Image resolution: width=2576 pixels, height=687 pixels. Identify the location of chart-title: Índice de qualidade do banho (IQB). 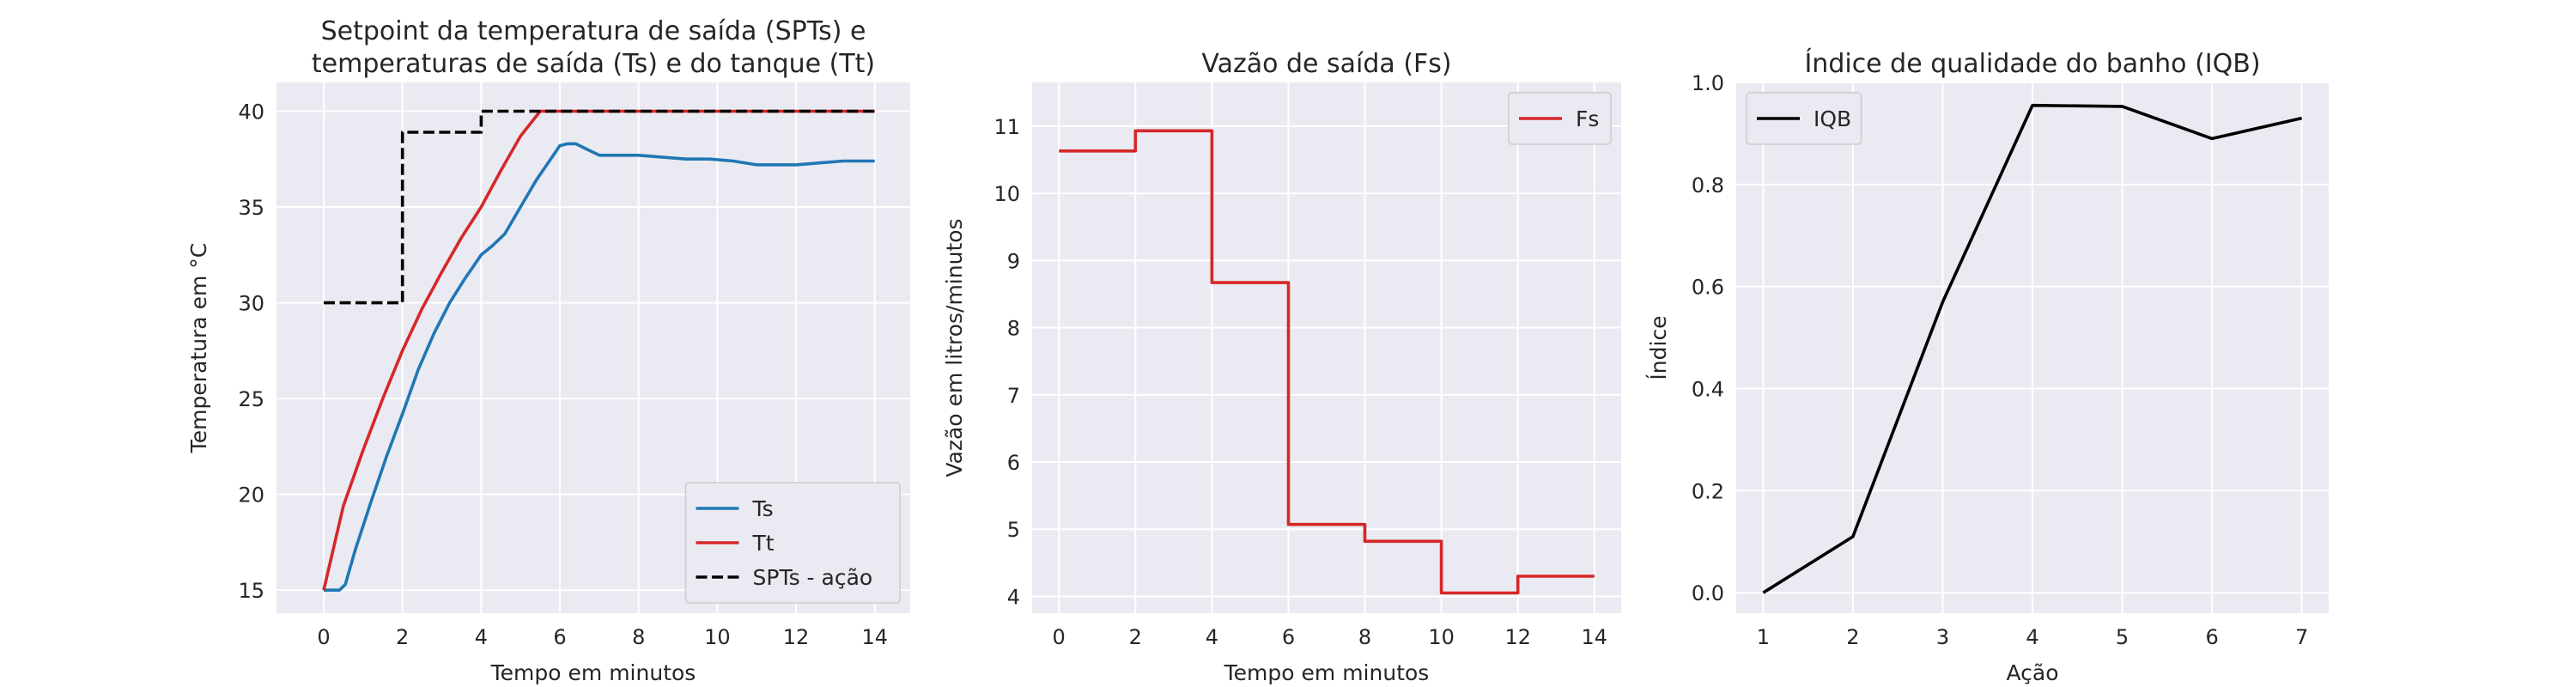
(2032, 63).